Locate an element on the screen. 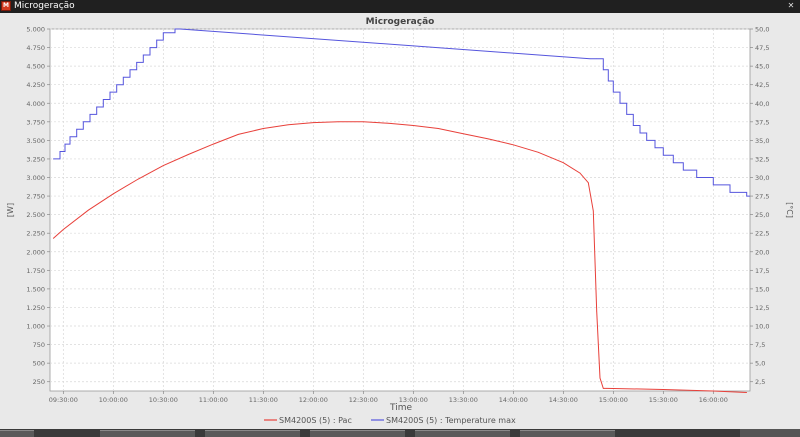 The width and height of the screenshot is (800, 437). y-left-tick-label: 2.750 is located at coordinates (35, 197).